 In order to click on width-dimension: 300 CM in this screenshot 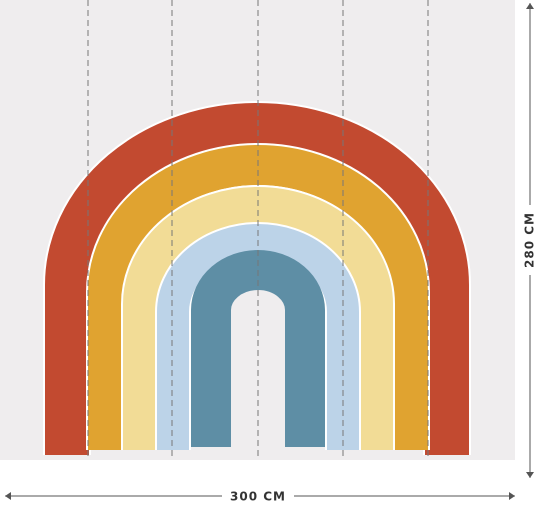, I will do `click(260, 496)`.